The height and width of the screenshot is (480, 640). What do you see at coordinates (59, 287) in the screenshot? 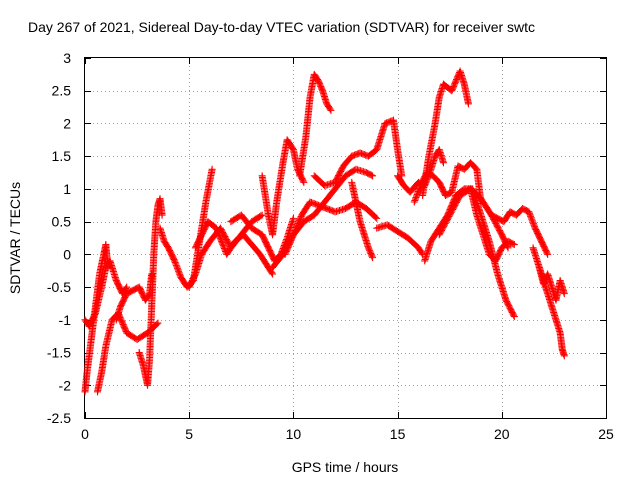
I see `y-tick-label: -0.5` at bounding box center [59, 287].